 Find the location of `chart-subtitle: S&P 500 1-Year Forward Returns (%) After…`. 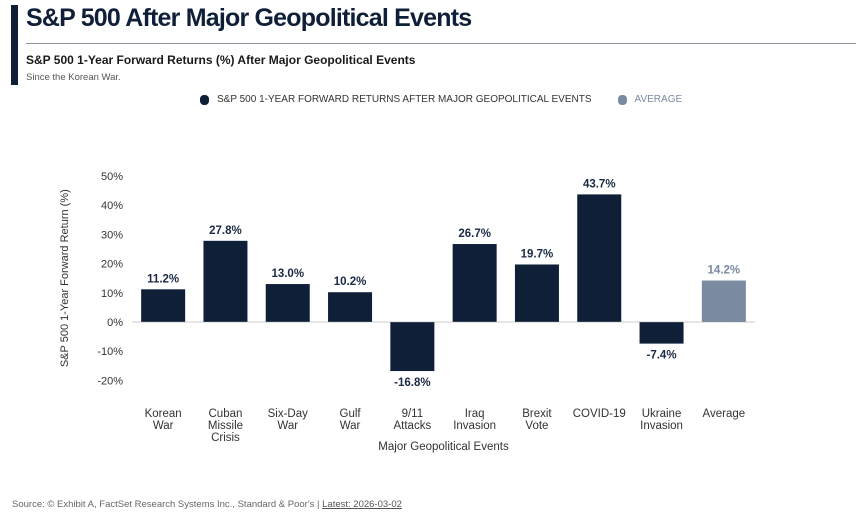

chart-subtitle: S&P 500 1-Year Forward Returns (%) After… is located at coordinates (221, 60).